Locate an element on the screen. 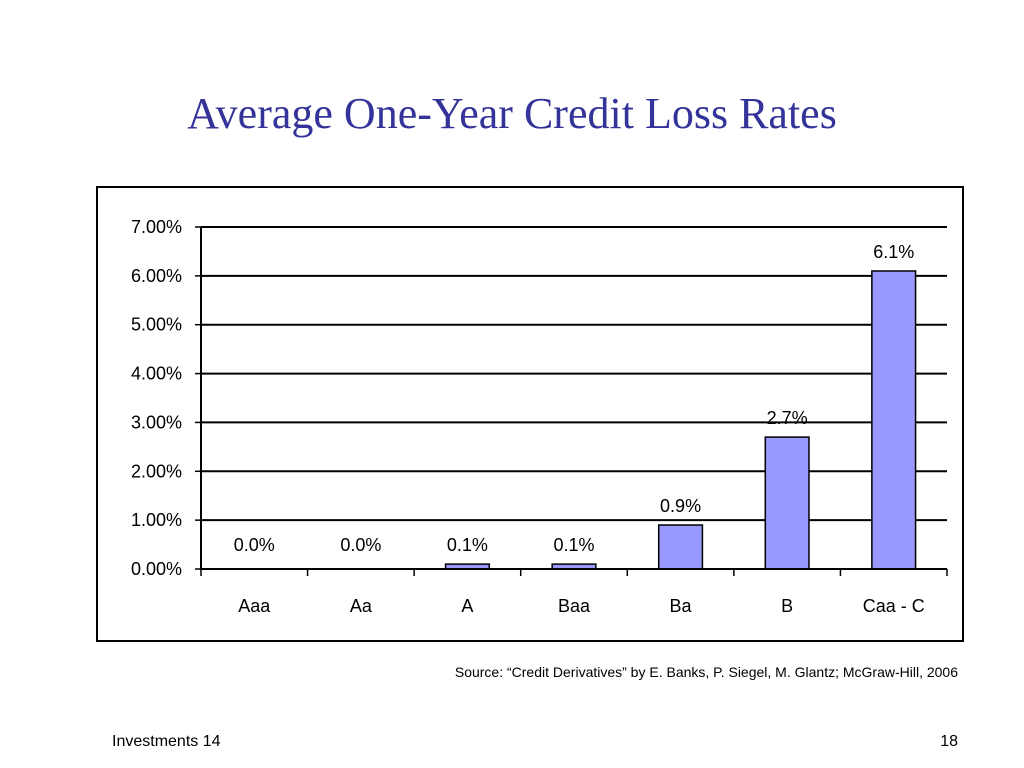  page-number: 18 is located at coordinates (949, 741).